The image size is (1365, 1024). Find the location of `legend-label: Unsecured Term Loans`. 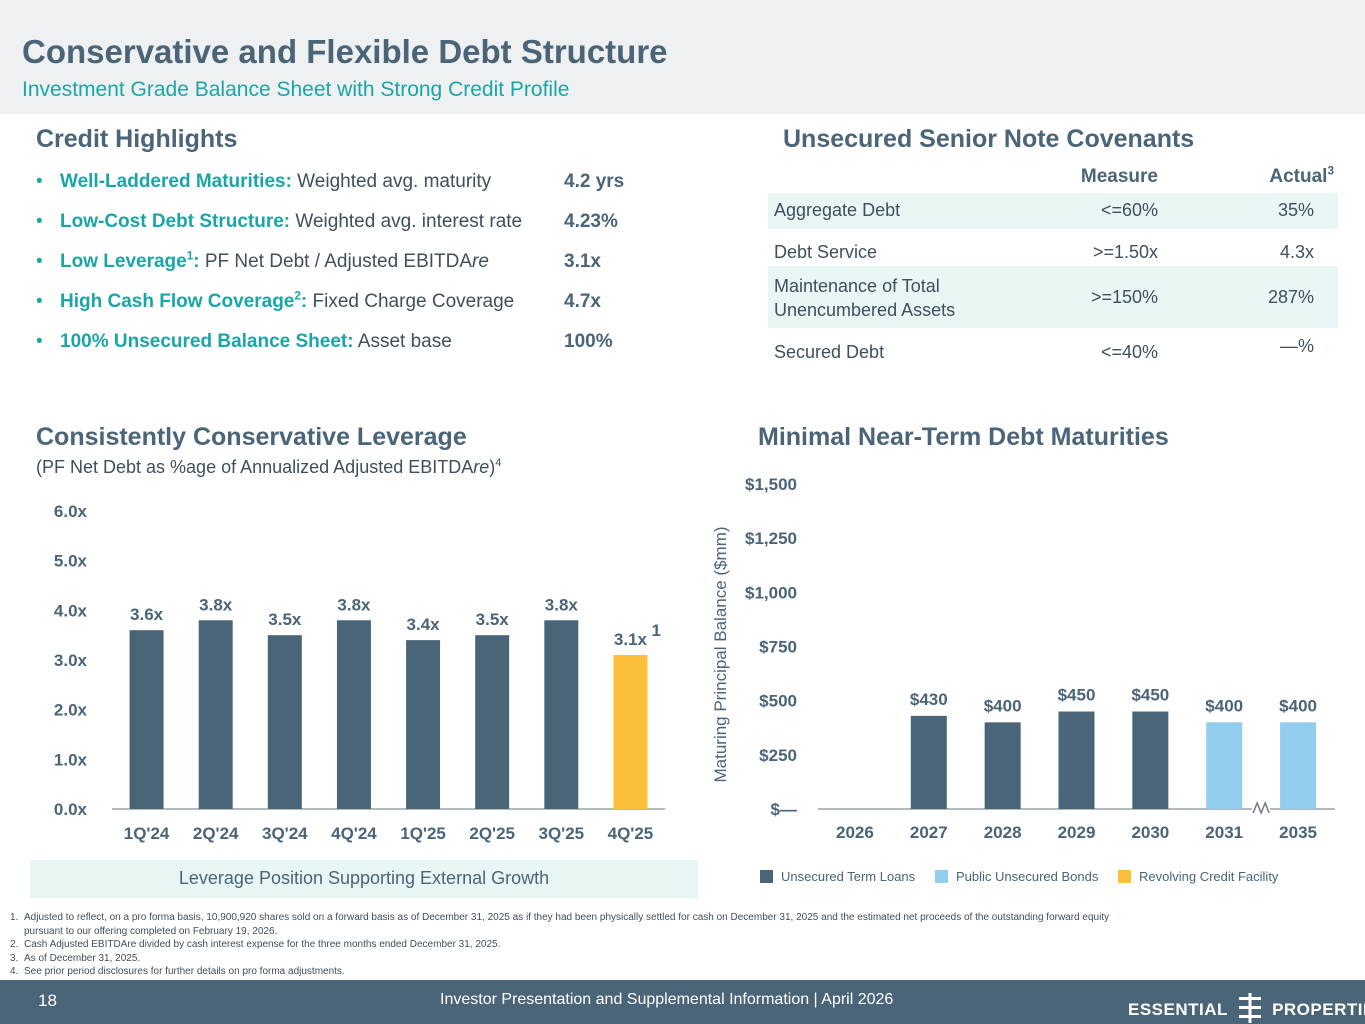

legend-label: Unsecured Term Loans is located at coordinates (848, 876).